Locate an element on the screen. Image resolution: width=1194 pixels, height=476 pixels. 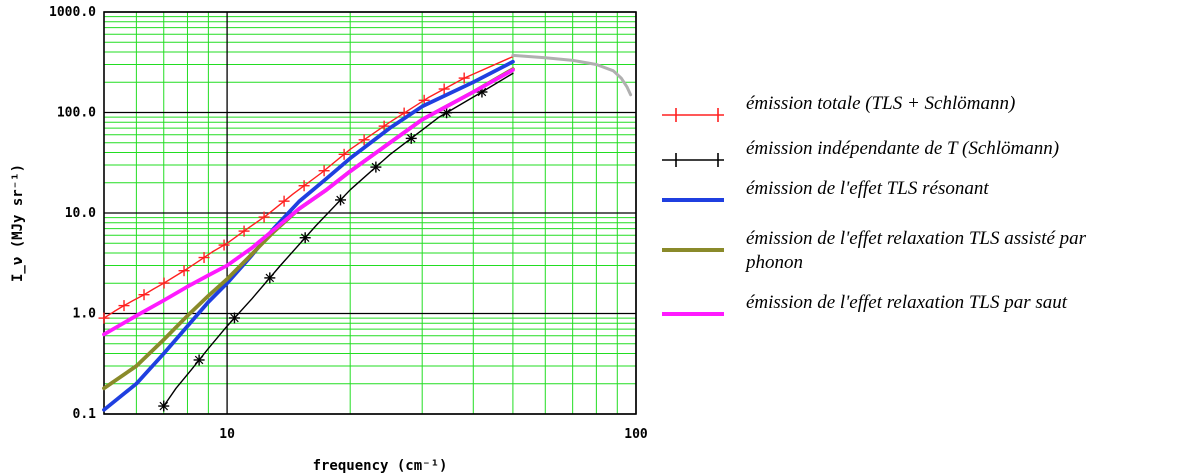
series-5-line is located at coordinates (572, 75).